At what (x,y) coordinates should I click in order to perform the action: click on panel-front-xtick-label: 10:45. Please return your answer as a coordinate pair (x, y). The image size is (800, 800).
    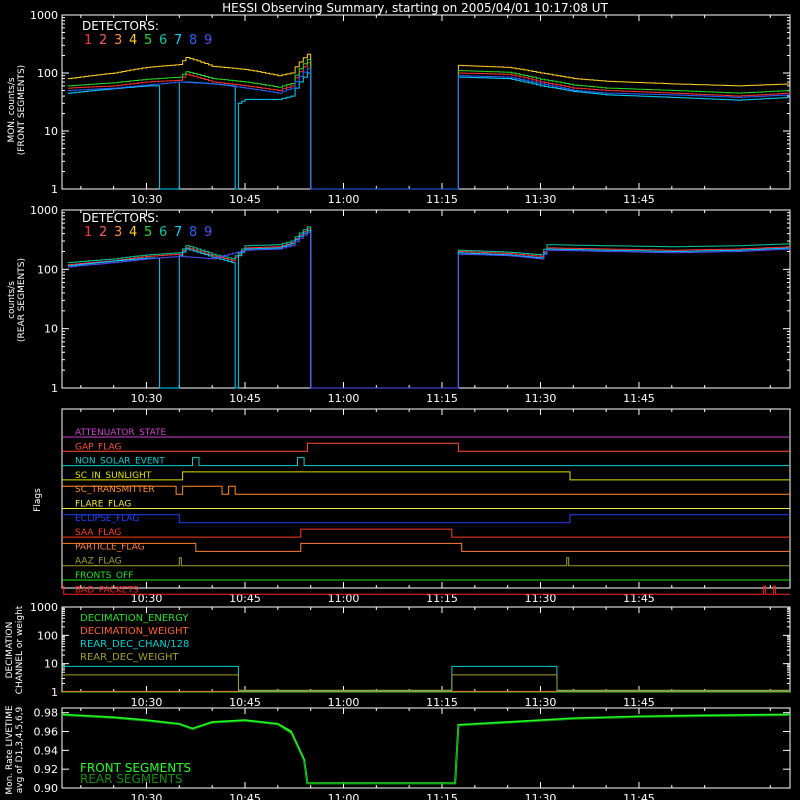
    Looking at the image, I should click on (245, 199).